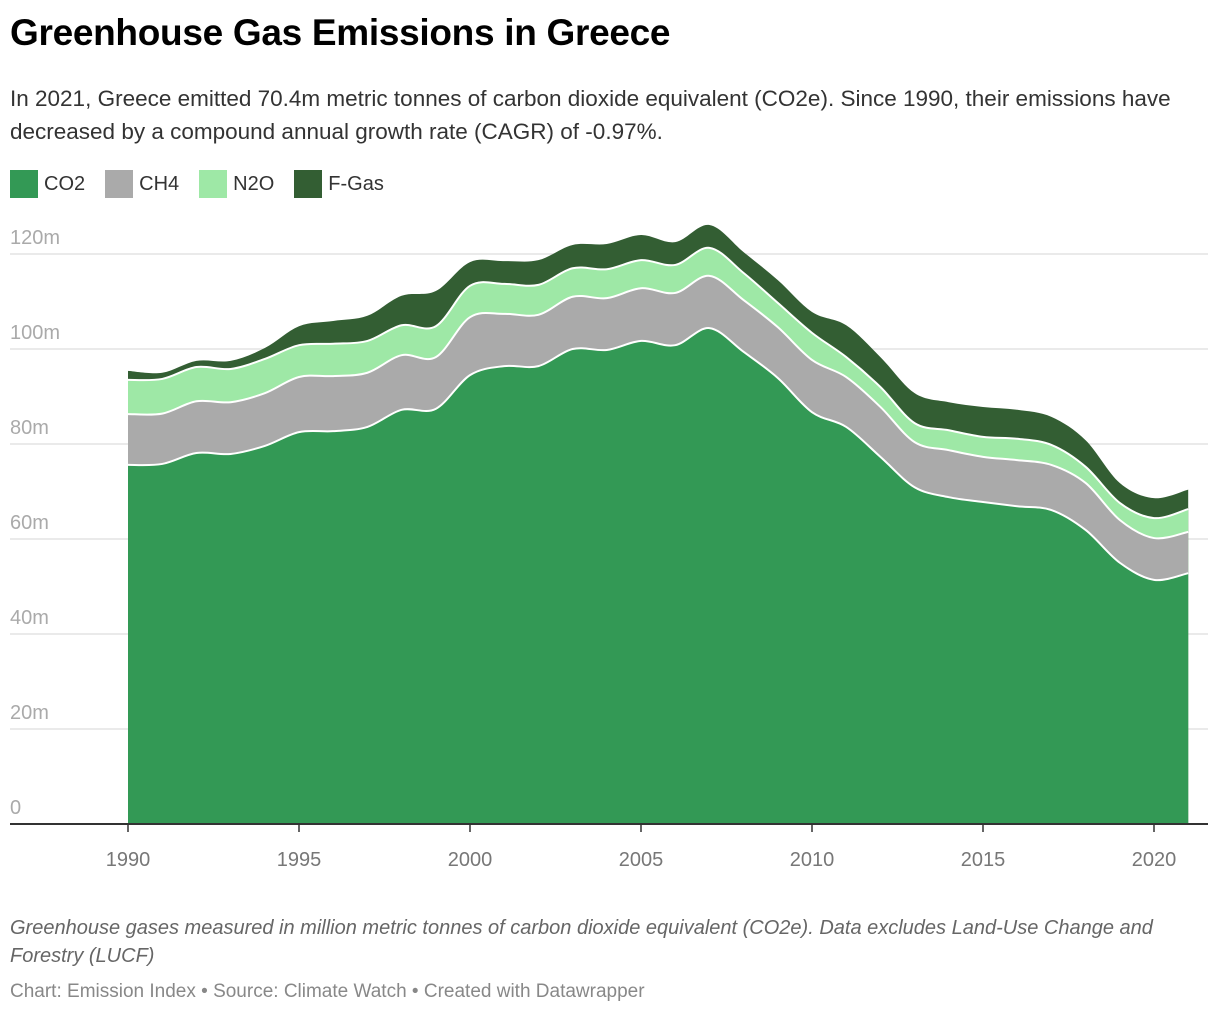 The height and width of the screenshot is (1016, 1220). I want to click on y-tick-label: 120m, so click(35, 238).